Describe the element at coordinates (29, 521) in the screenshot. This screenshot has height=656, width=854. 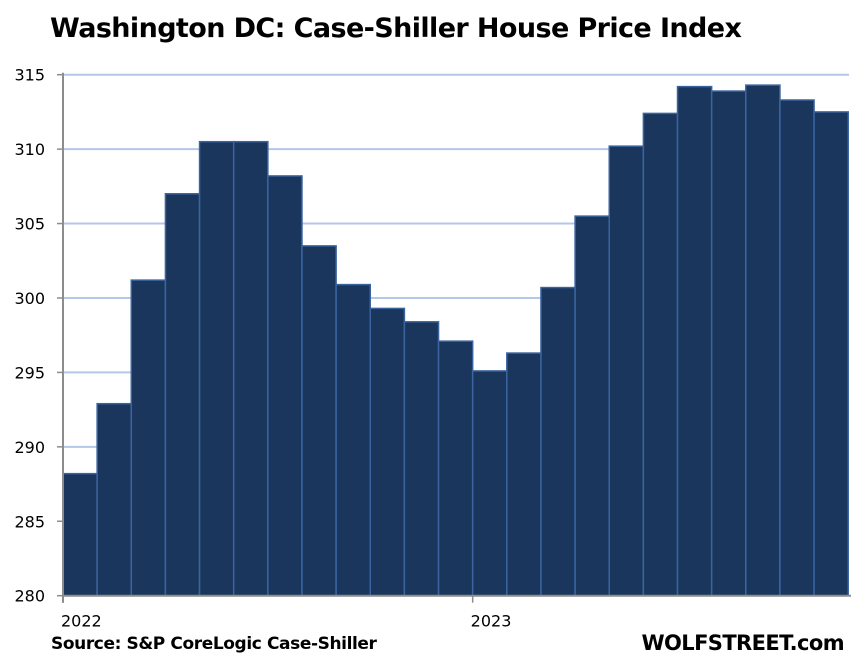
I see `y-tick-label: 285` at that location.